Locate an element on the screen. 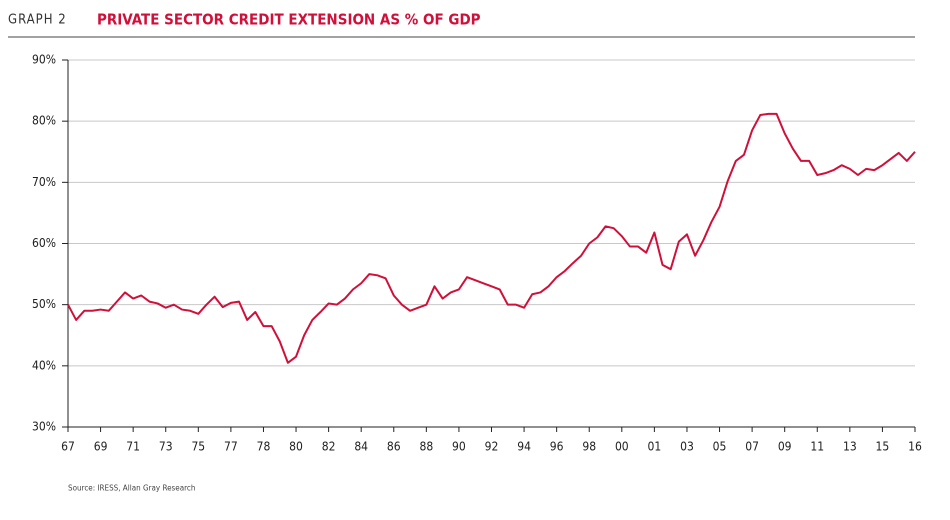 This screenshot has width=950, height=520. x-tick-label: 05 is located at coordinates (720, 447).